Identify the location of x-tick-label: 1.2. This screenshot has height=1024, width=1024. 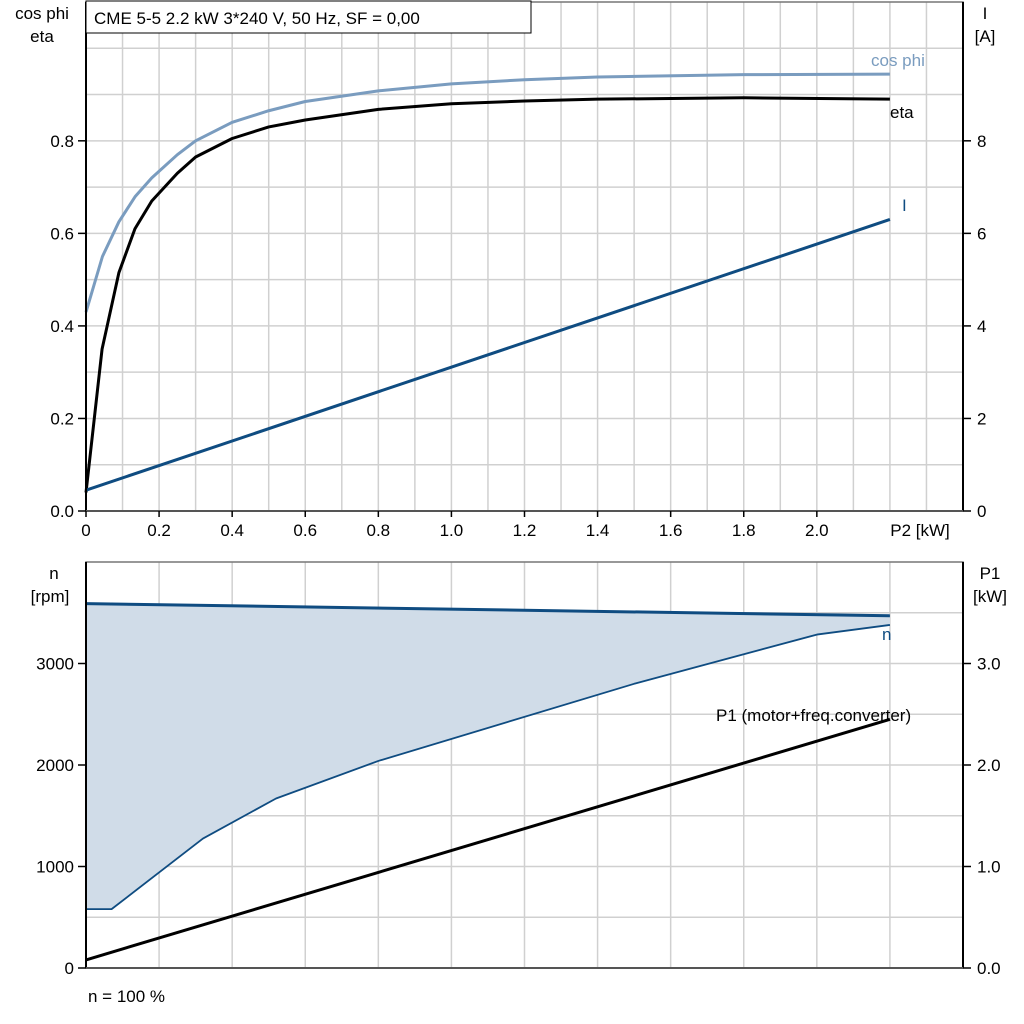
(525, 530).